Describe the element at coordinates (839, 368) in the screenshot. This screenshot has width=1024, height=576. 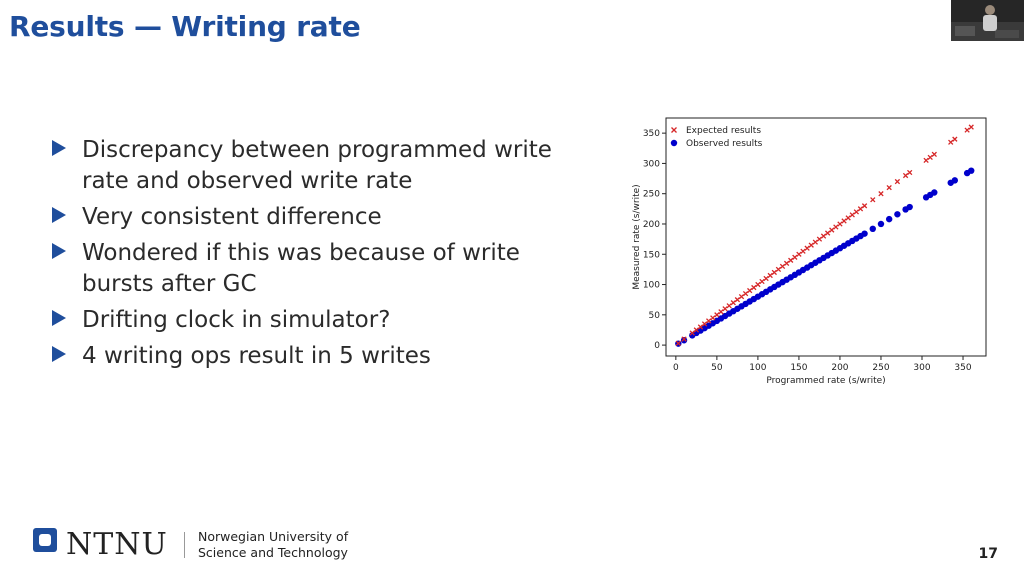
I see `x-tick-label: 200` at that location.